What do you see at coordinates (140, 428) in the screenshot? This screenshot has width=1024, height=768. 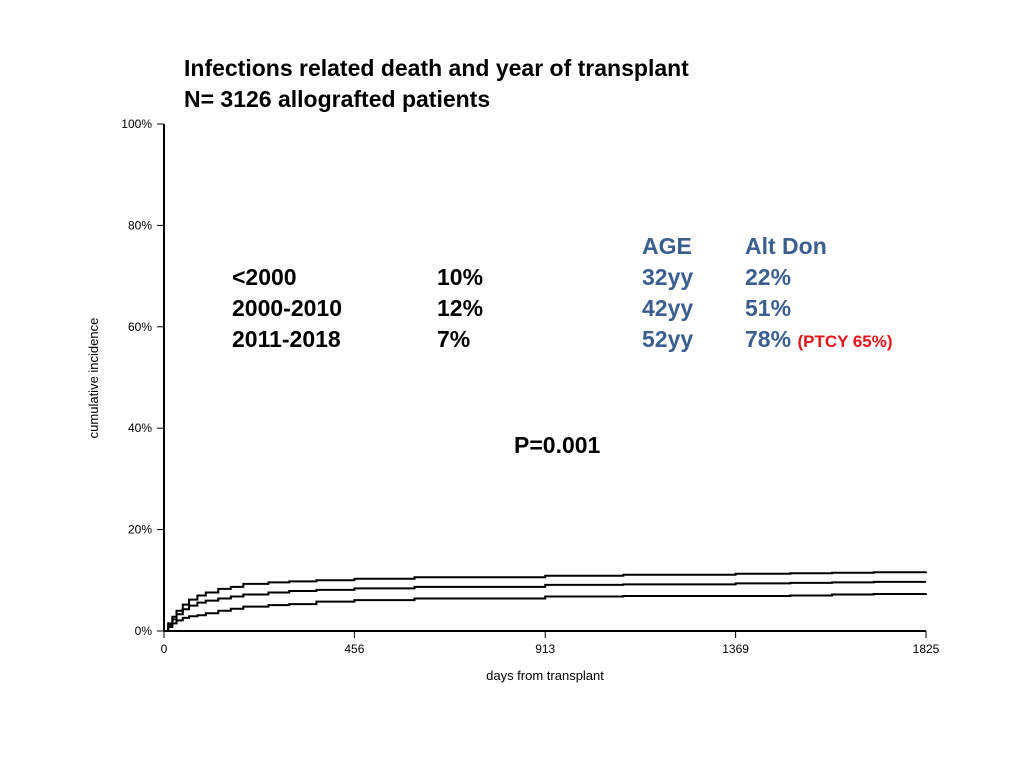 I see `y-tick-label: 40%` at bounding box center [140, 428].